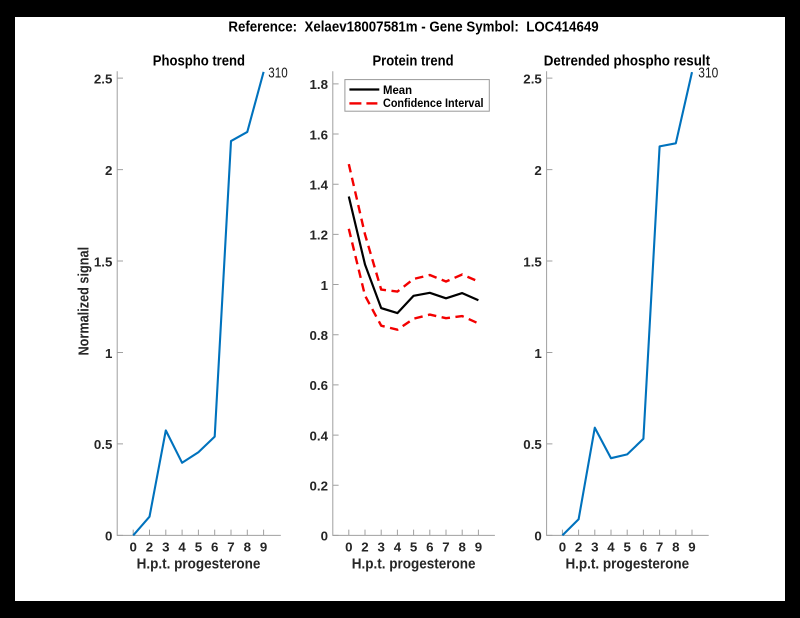 The height and width of the screenshot is (618, 800). I want to click on svg-text: 0.8, so click(319, 335).